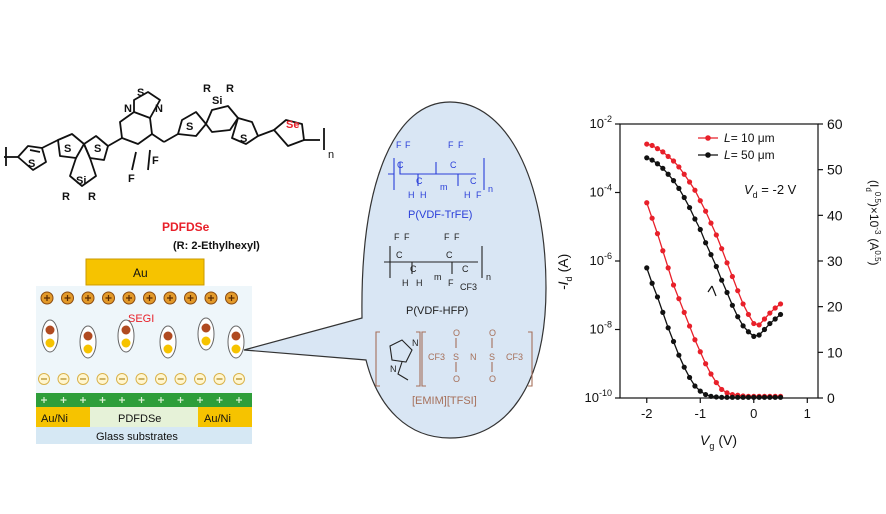 The width and height of the screenshot is (886, 514). I want to click on atom-s2: S, so click(67, 149).